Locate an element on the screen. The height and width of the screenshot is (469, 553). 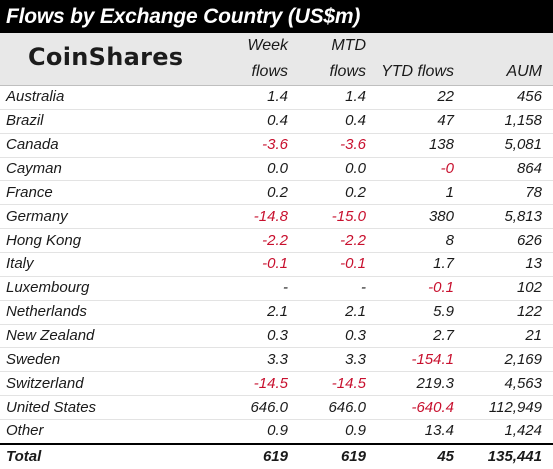
header-ytd-flows: YTD flows is located at coordinates (417, 71).